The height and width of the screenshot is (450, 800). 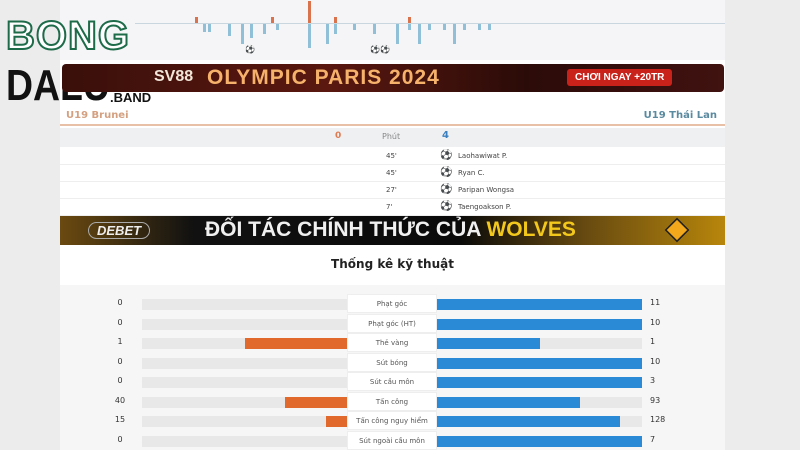 I want to click on banner-brand: SV88, so click(x=174, y=76).